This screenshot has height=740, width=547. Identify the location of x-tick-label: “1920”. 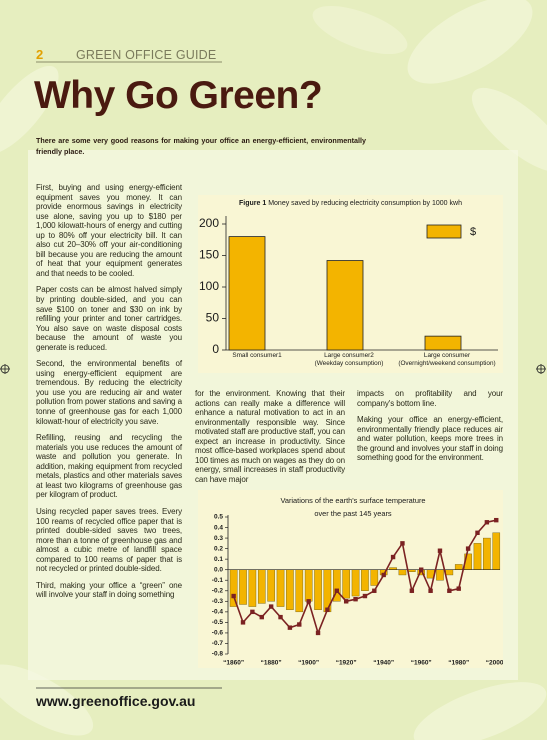
(346, 663).